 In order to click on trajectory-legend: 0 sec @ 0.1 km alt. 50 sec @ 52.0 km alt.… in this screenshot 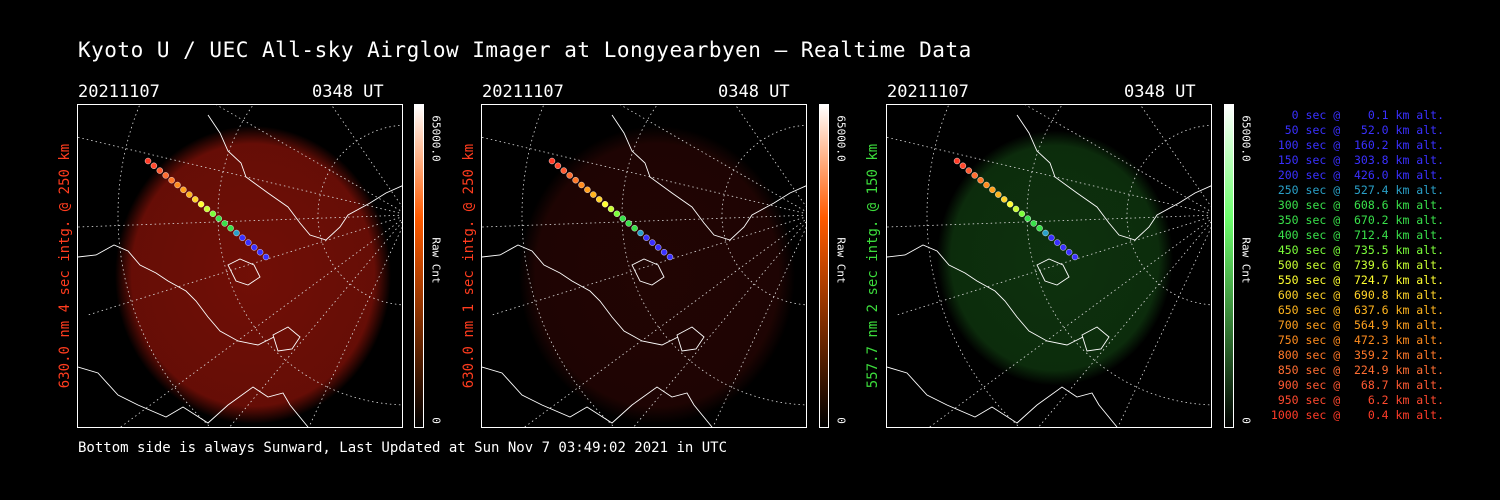, I will do `click(1353, 265)`.